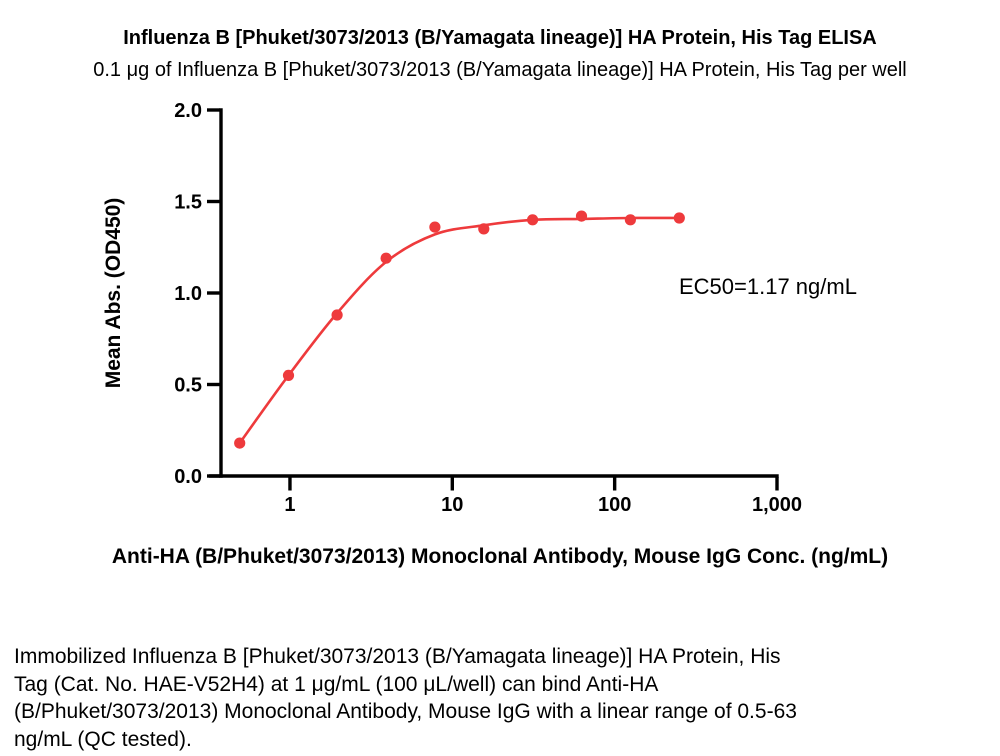  Describe the element at coordinates (103, 739) in the screenshot. I see `description-line: ng/mL (QC tested).` at that location.